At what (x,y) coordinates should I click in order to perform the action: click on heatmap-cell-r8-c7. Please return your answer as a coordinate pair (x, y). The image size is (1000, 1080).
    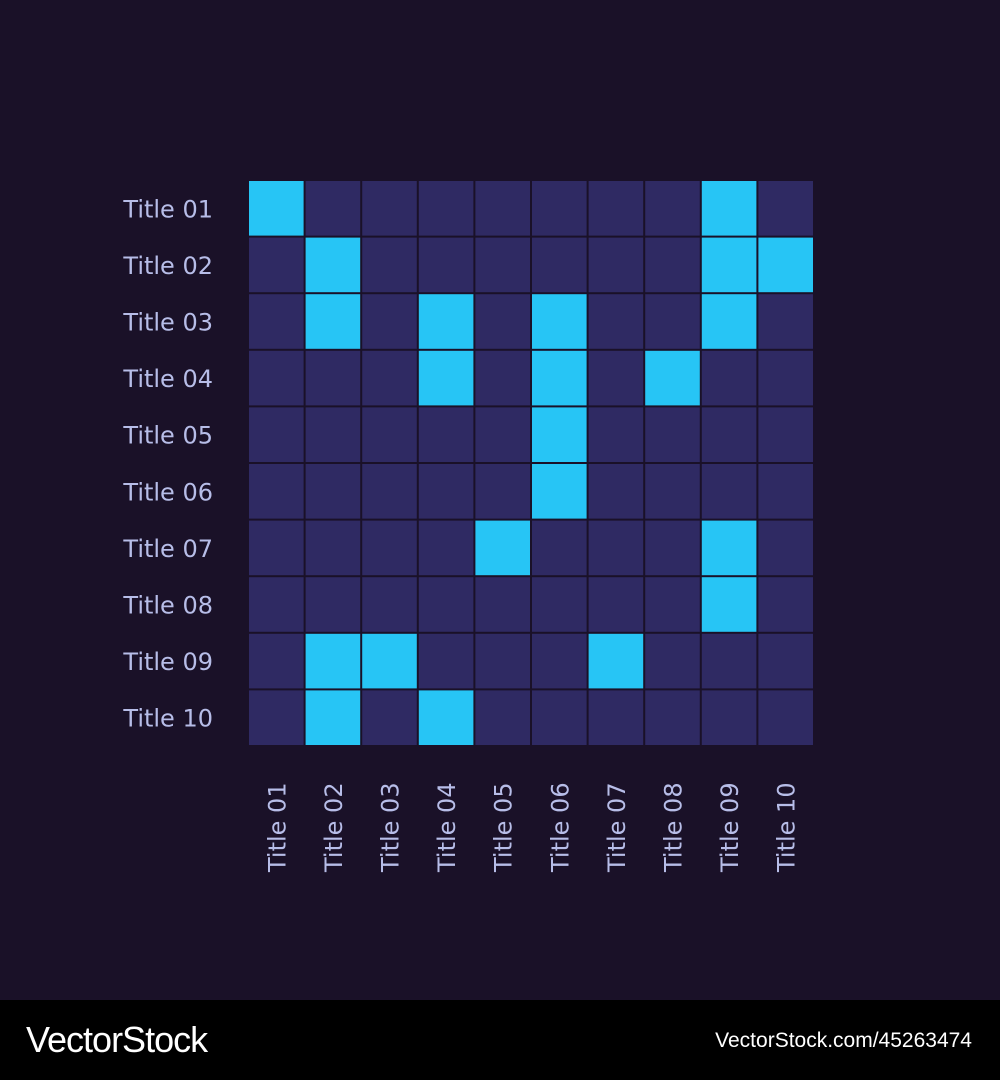
    Looking at the image, I should click on (616, 604).